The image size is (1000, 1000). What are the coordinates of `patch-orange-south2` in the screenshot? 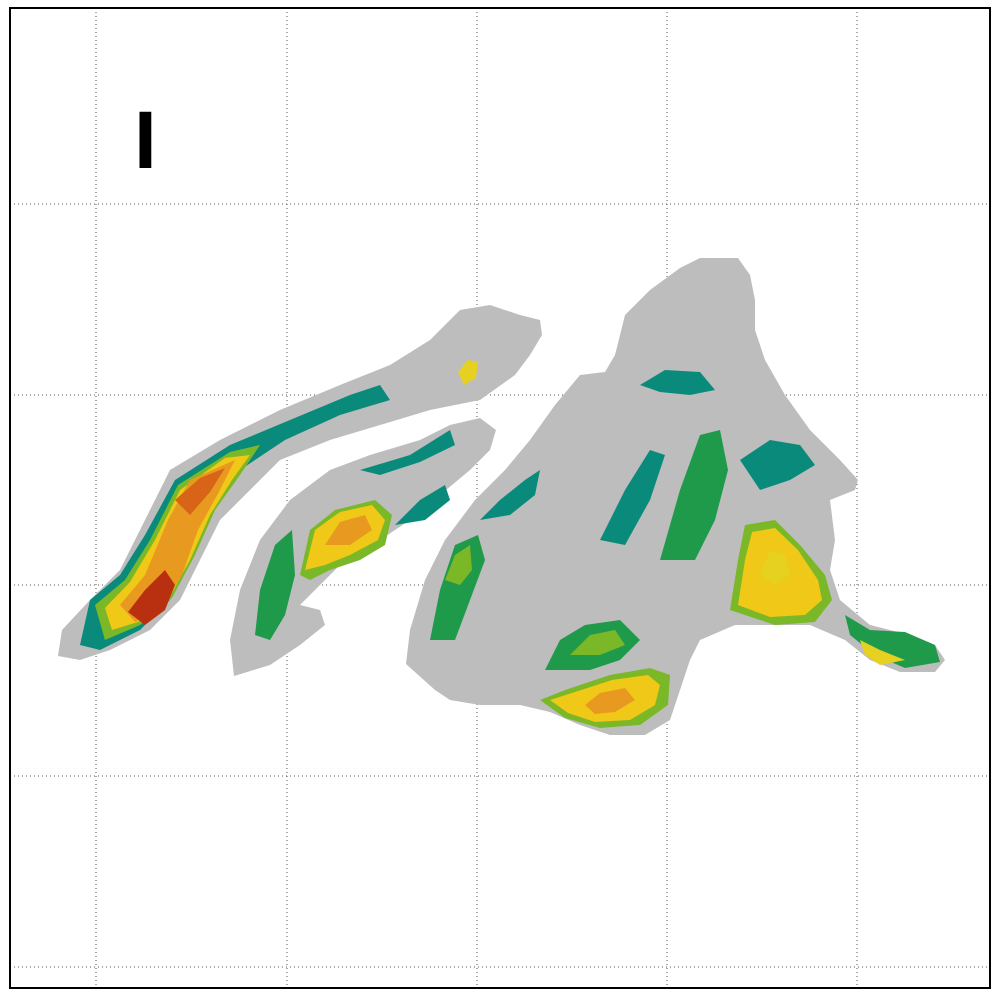 It's located at (610, 701).